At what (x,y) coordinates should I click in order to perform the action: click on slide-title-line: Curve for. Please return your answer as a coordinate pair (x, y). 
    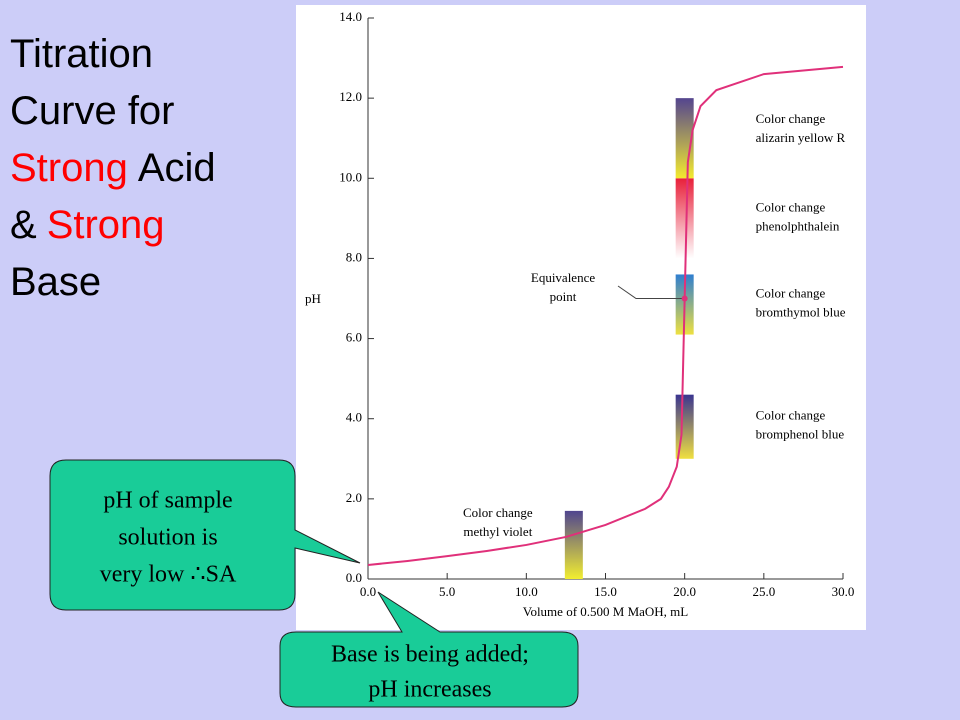
    Looking at the image, I should click on (92, 111).